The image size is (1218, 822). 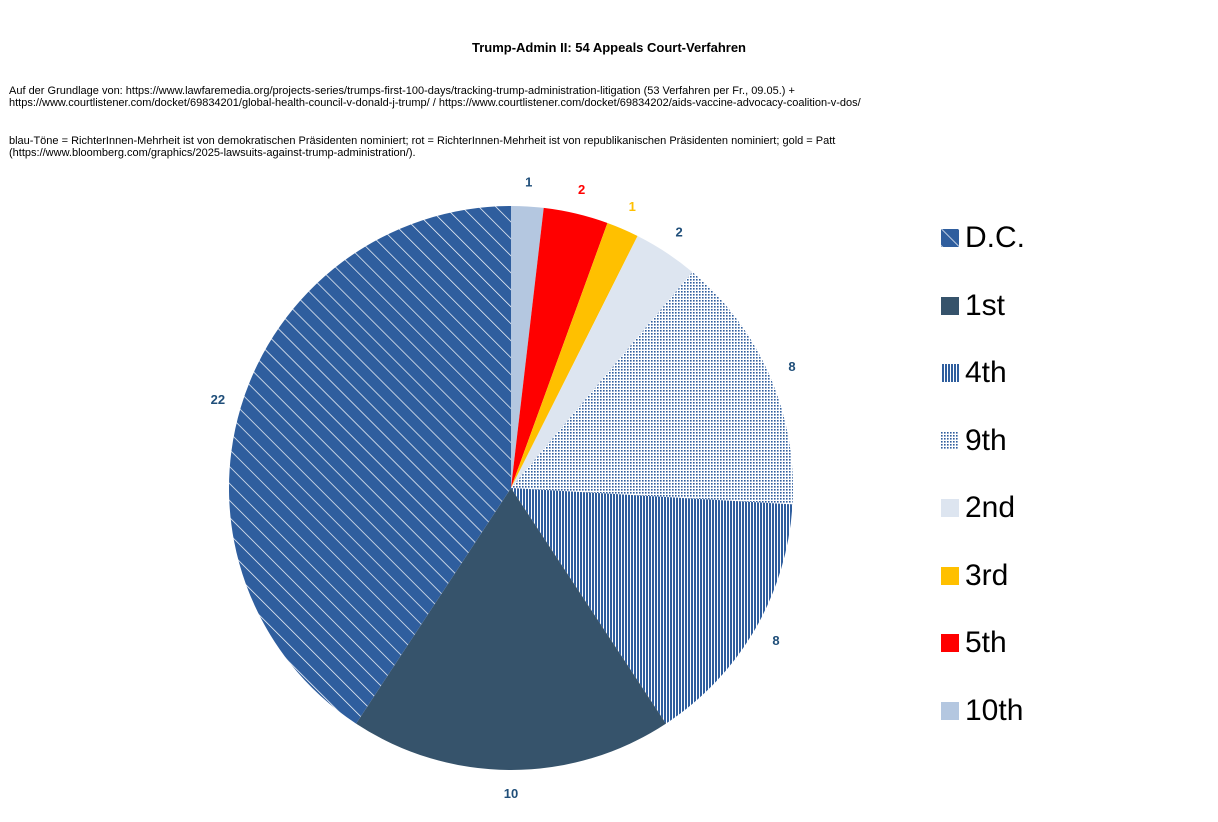 What do you see at coordinates (775, 640) in the screenshot?
I see `data-label-4th: 8` at bounding box center [775, 640].